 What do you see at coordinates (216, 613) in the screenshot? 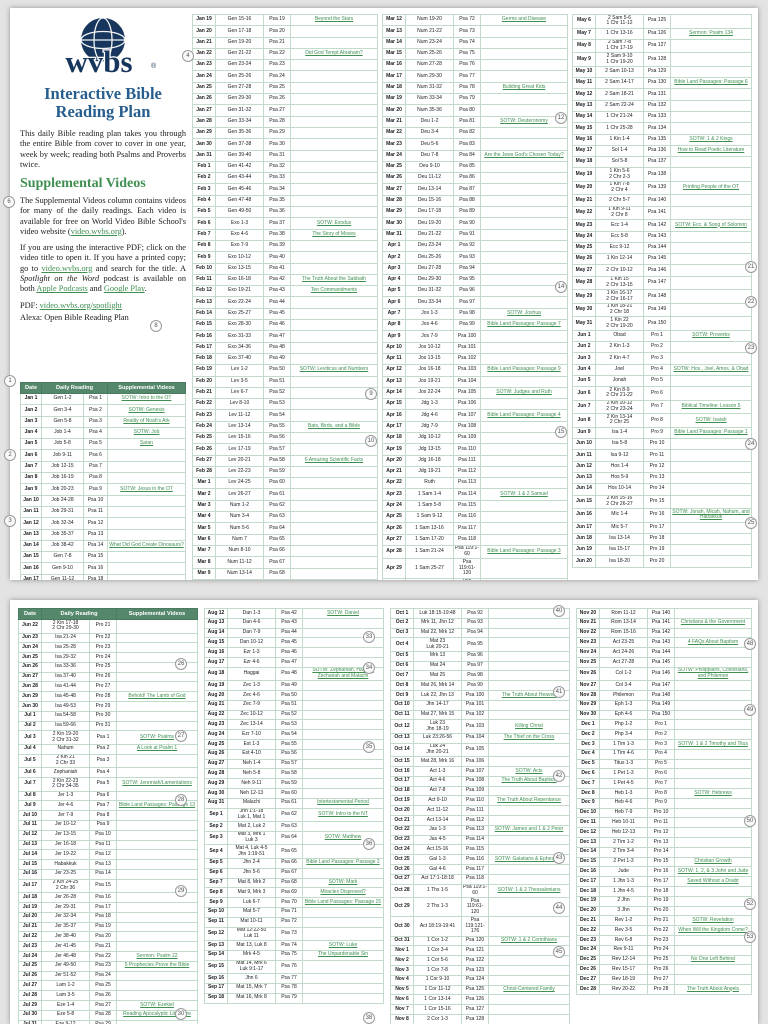
I see `date-cell: Aug 12` at bounding box center [216, 613].